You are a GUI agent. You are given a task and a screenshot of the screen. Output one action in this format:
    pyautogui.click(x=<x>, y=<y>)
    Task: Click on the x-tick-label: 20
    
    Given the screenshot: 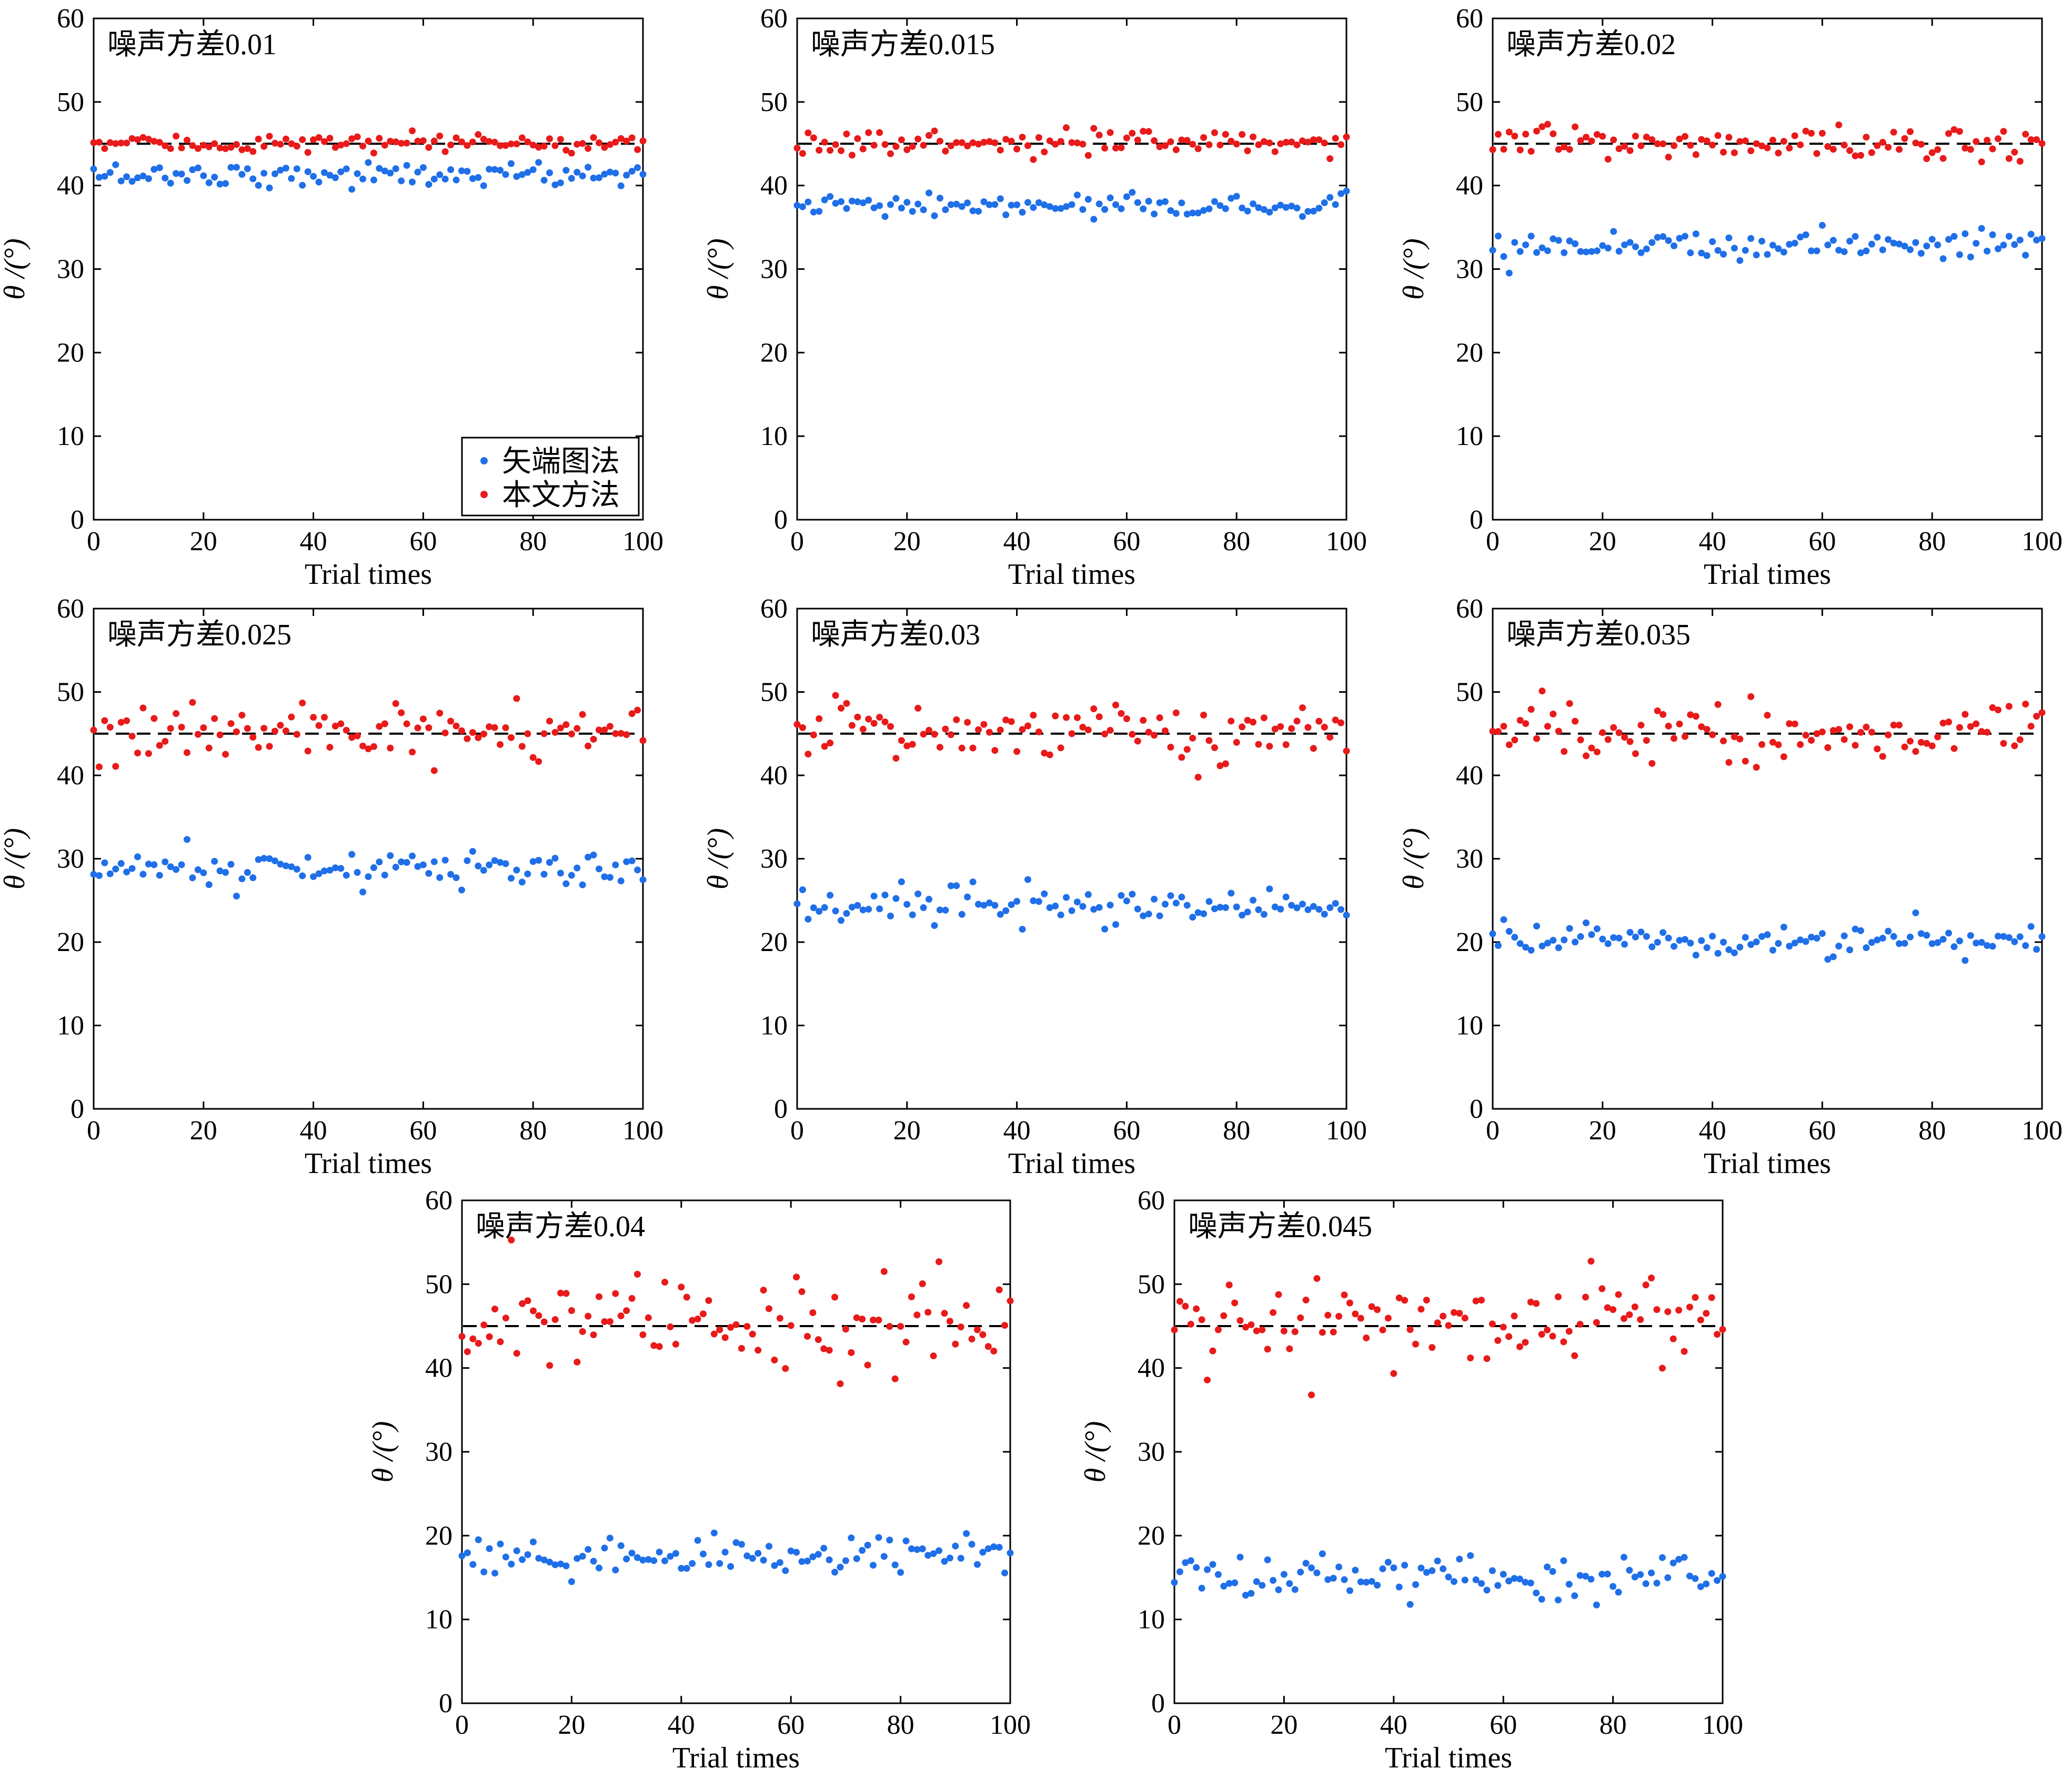 What is the action you would take?
    pyautogui.click(x=907, y=1131)
    